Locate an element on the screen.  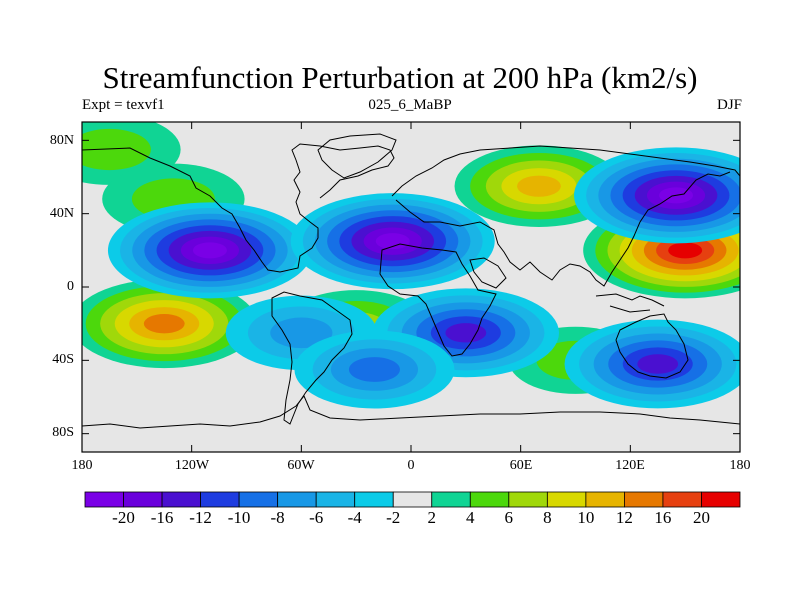
arabia-outline is located at coordinates (488, 273).